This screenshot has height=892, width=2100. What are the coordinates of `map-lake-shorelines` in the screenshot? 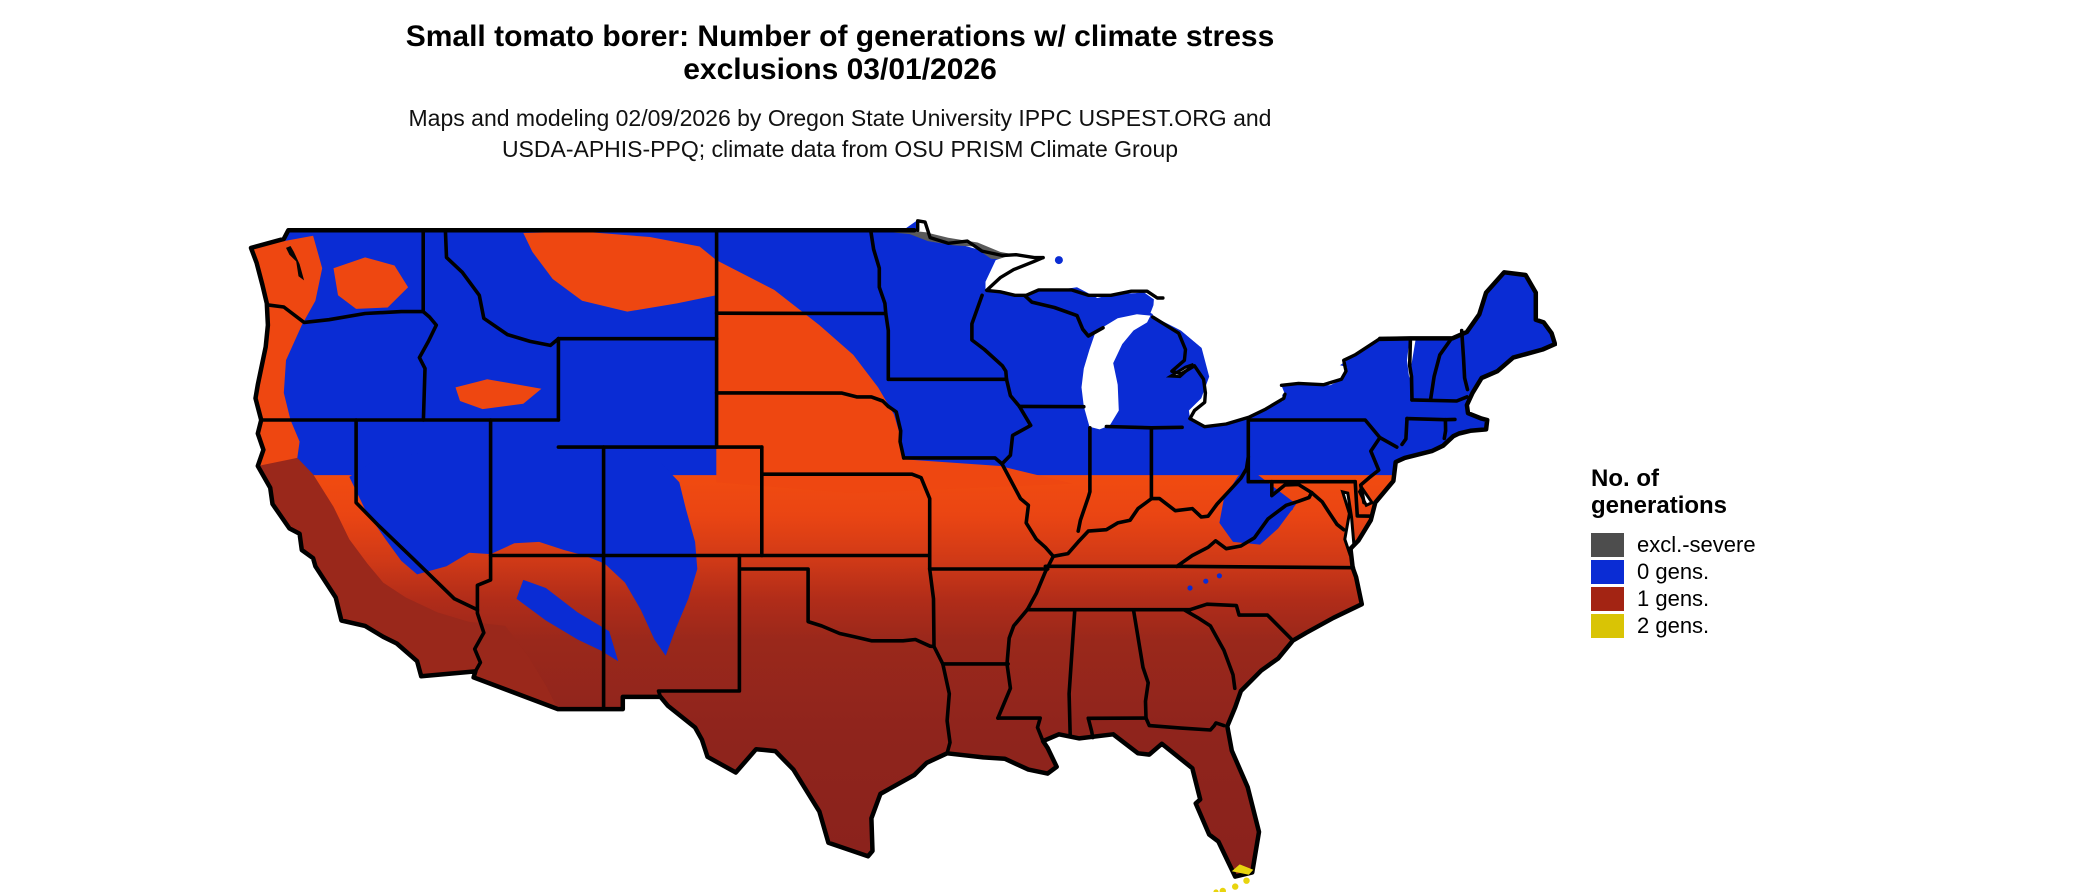 It's located at (1149, 324).